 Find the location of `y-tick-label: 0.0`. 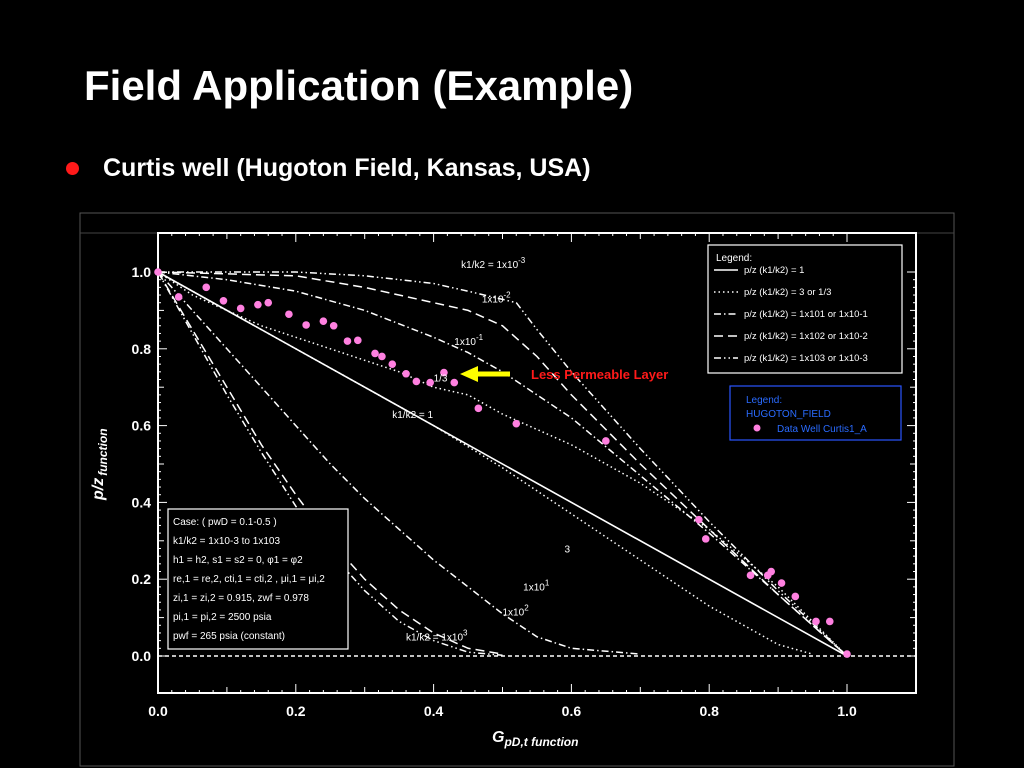

y-tick-label: 0.0 is located at coordinates (142, 656).